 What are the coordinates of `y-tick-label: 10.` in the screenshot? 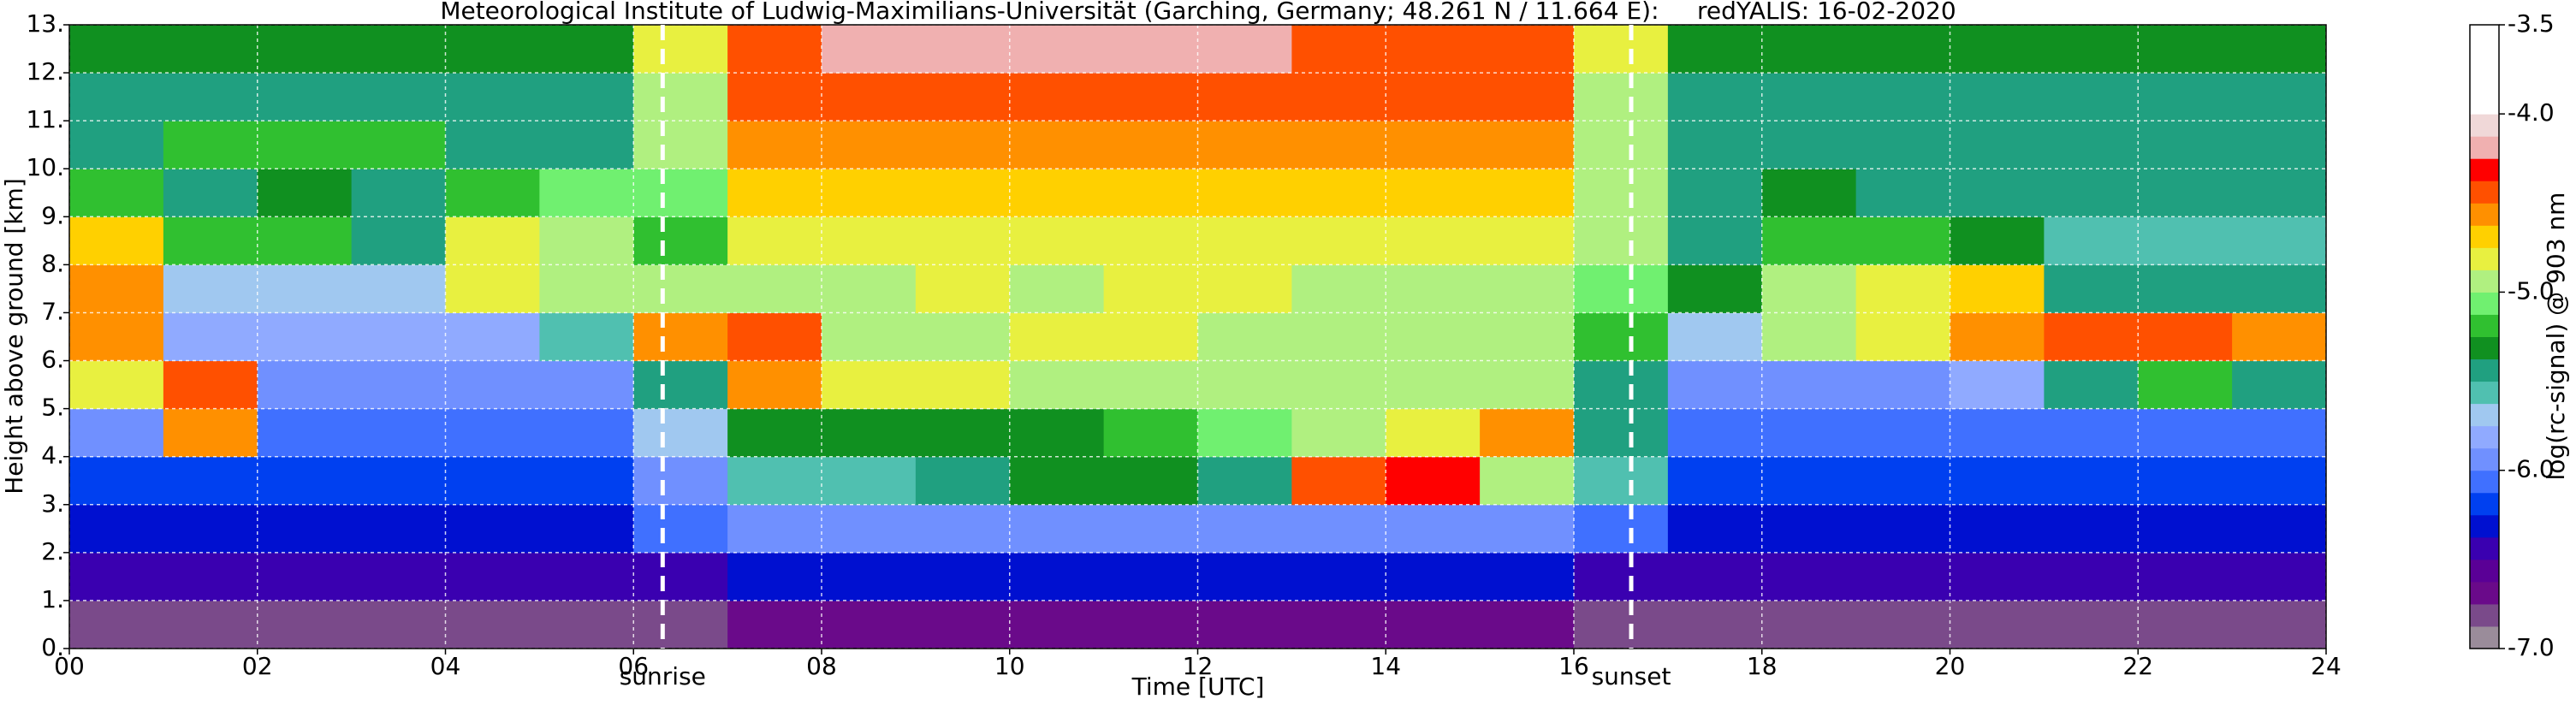 It's located at (45, 167).